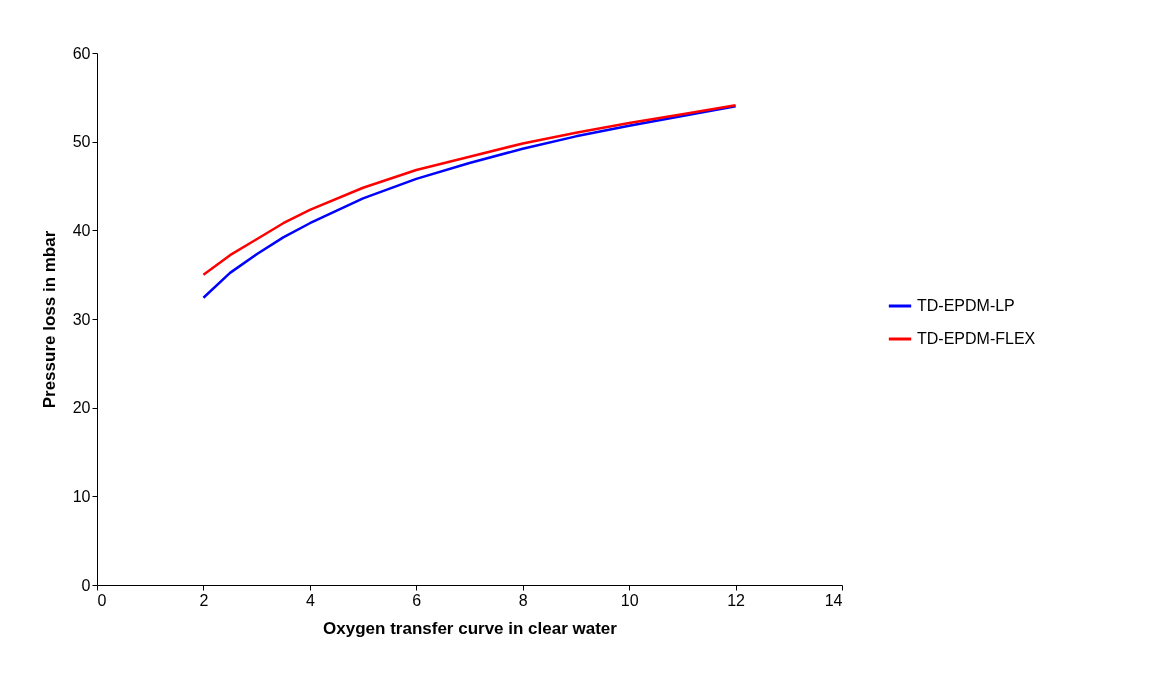  Describe the element at coordinates (102, 600) in the screenshot. I see `x-tick-label: 0` at that location.